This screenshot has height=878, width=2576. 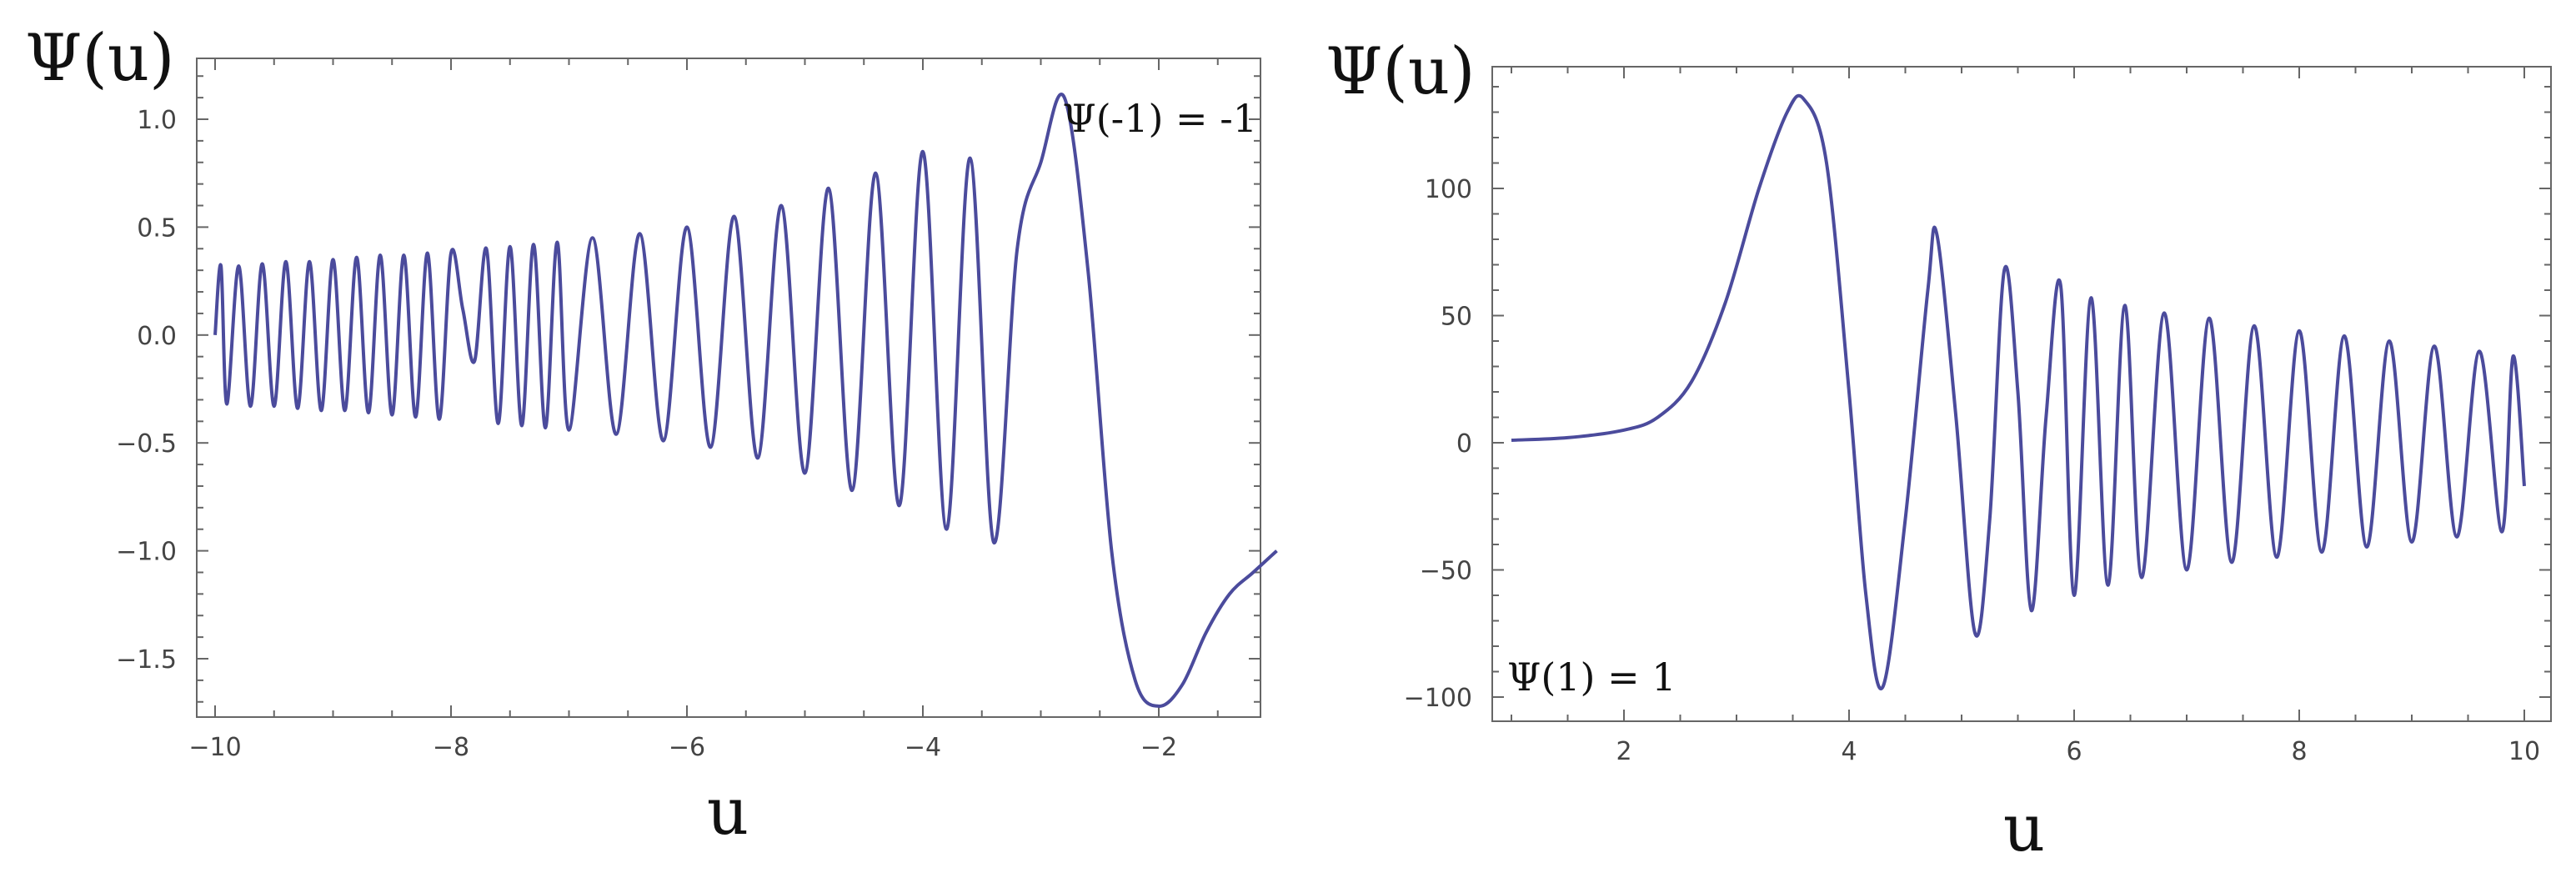 I want to click on y-tick-label: −1.5, so click(x=146, y=660).